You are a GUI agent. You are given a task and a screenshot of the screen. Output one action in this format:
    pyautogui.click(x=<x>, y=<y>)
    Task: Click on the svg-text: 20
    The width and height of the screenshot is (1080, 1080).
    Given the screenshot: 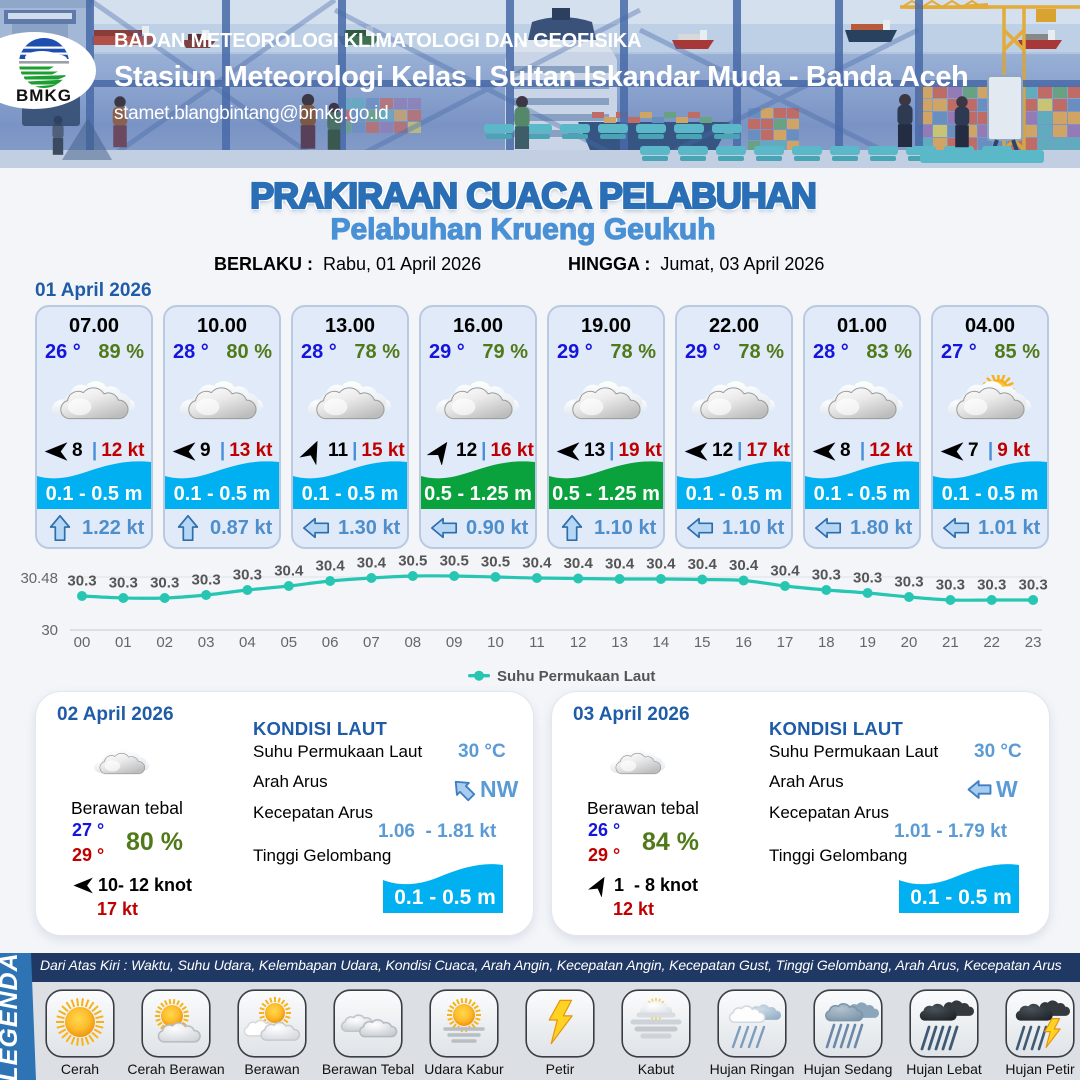 What is the action you would take?
    pyautogui.click(x=909, y=642)
    